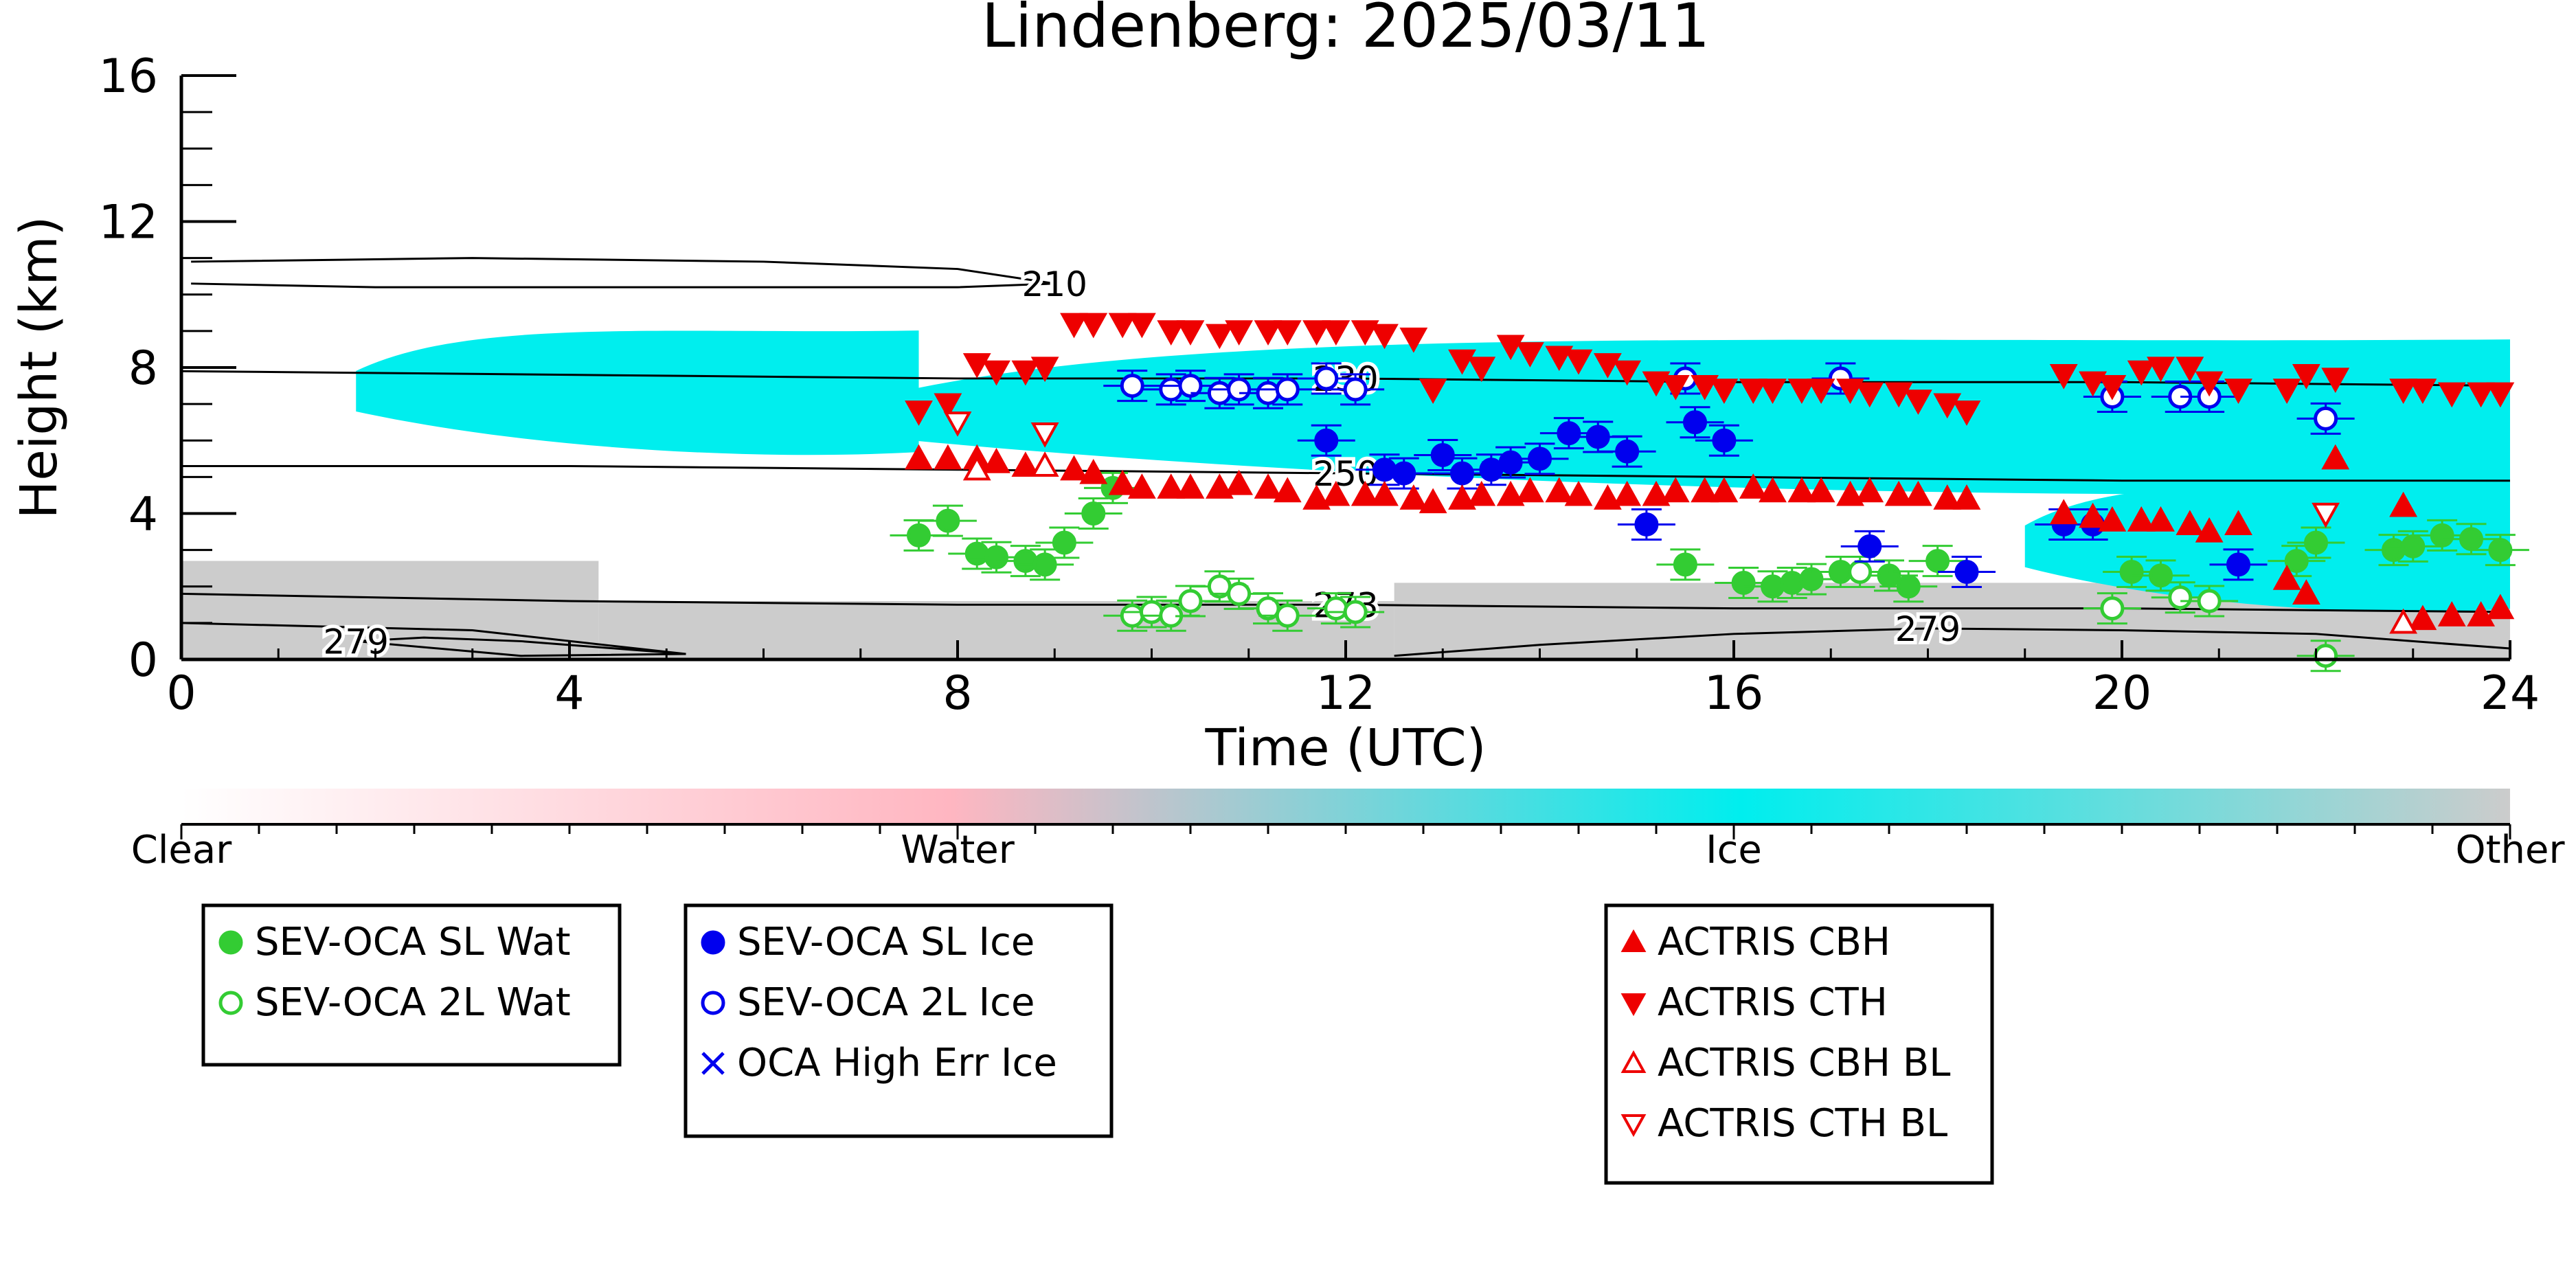 This screenshot has height=1288, width=2576. Describe the element at coordinates (1774, 942) in the screenshot. I see `legend-label: ACTRIS CBH` at that location.